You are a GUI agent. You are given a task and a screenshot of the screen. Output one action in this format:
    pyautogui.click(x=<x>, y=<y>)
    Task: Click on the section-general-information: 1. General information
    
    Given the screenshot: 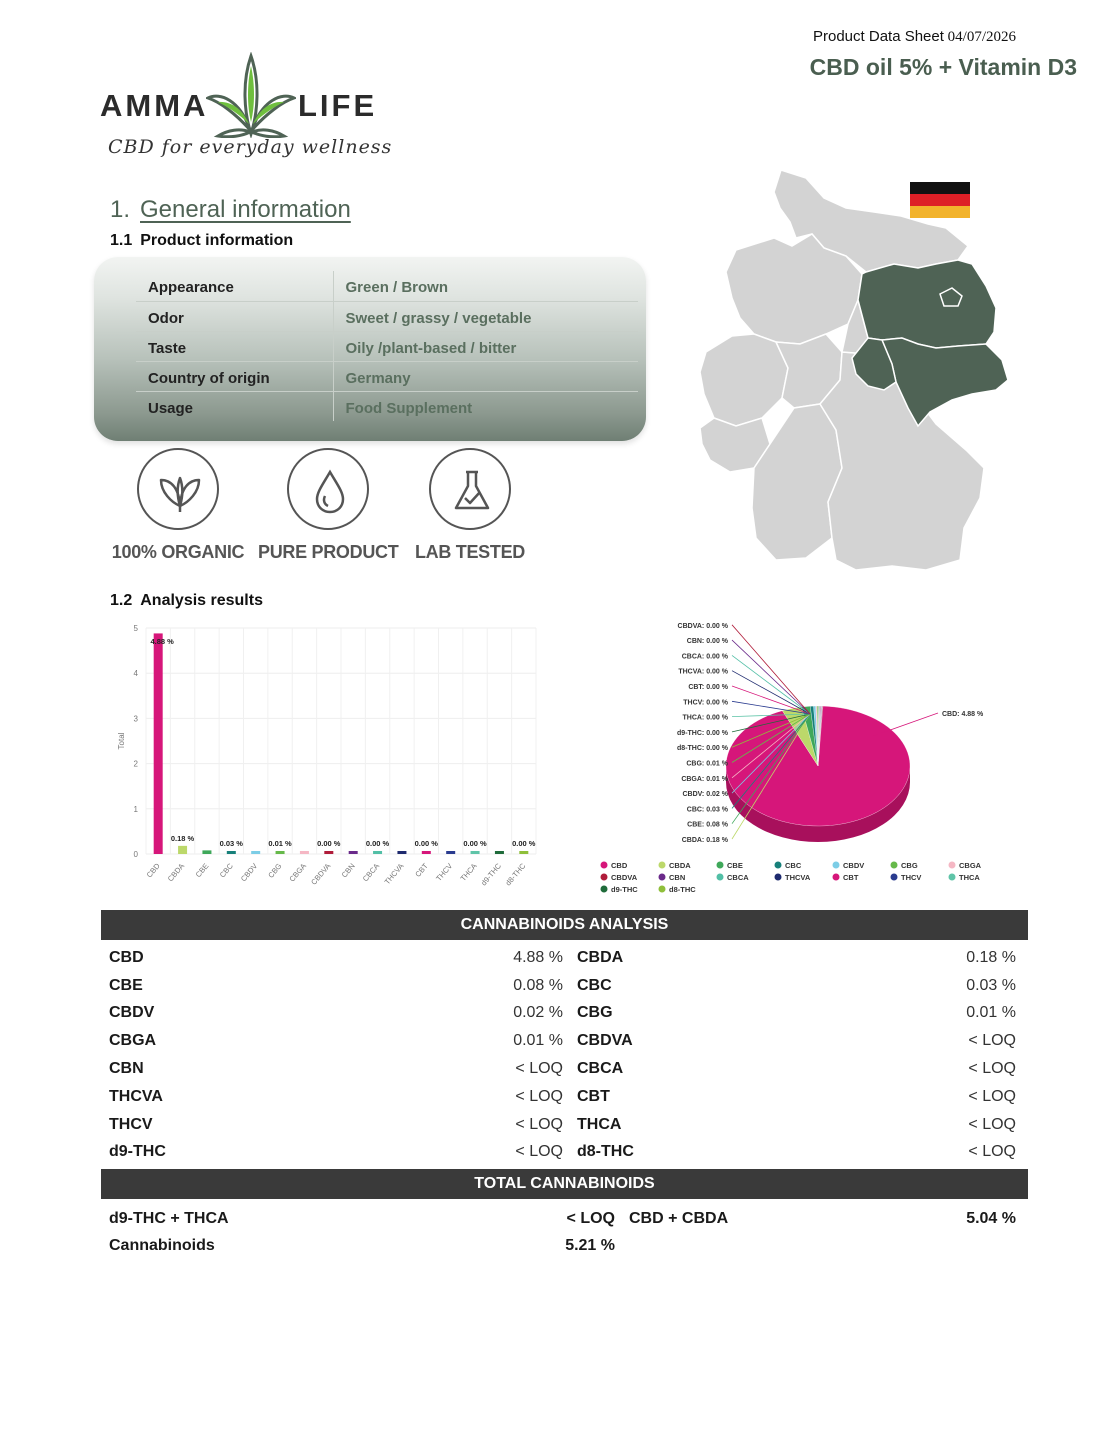 What is the action you would take?
    pyautogui.click(x=230, y=210)
    